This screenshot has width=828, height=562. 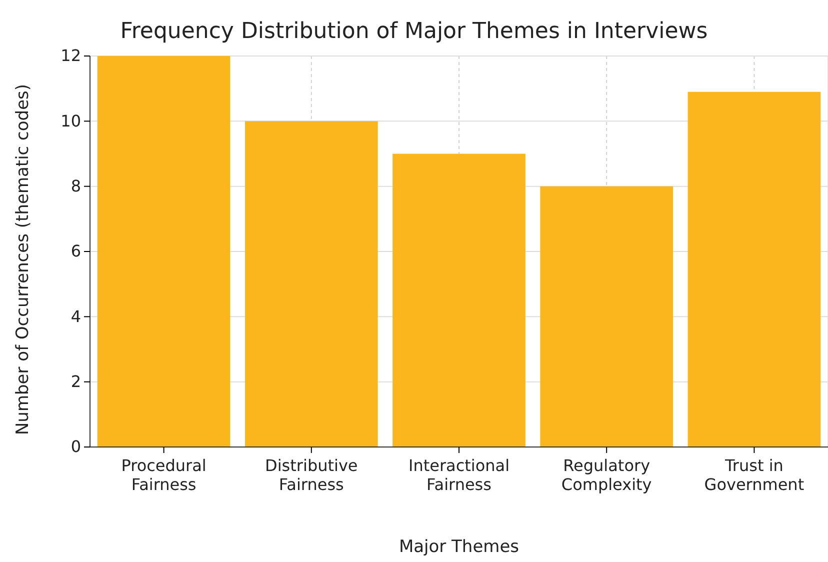 I want to click on chart-title: Frequency Distribution of Major Themes in Interviews, so click(x=414, y=31).